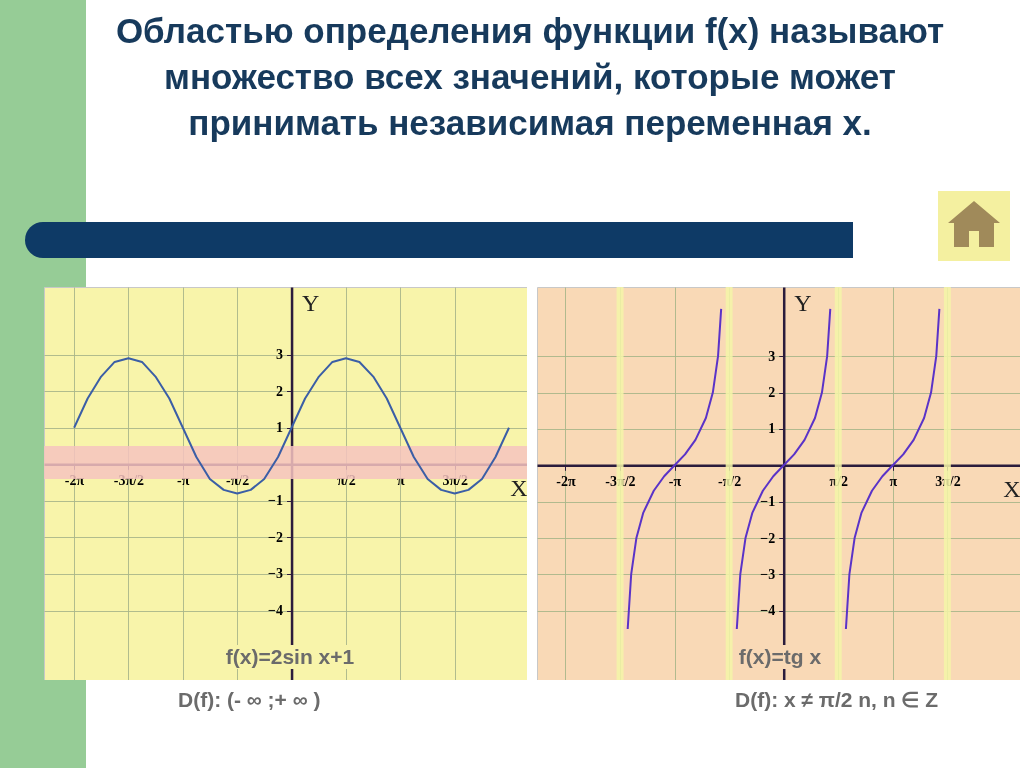  Describe the element at coordinates (290, 657) in the screenshot. I see `annotation: f(x)=2sin x+1` at that location.